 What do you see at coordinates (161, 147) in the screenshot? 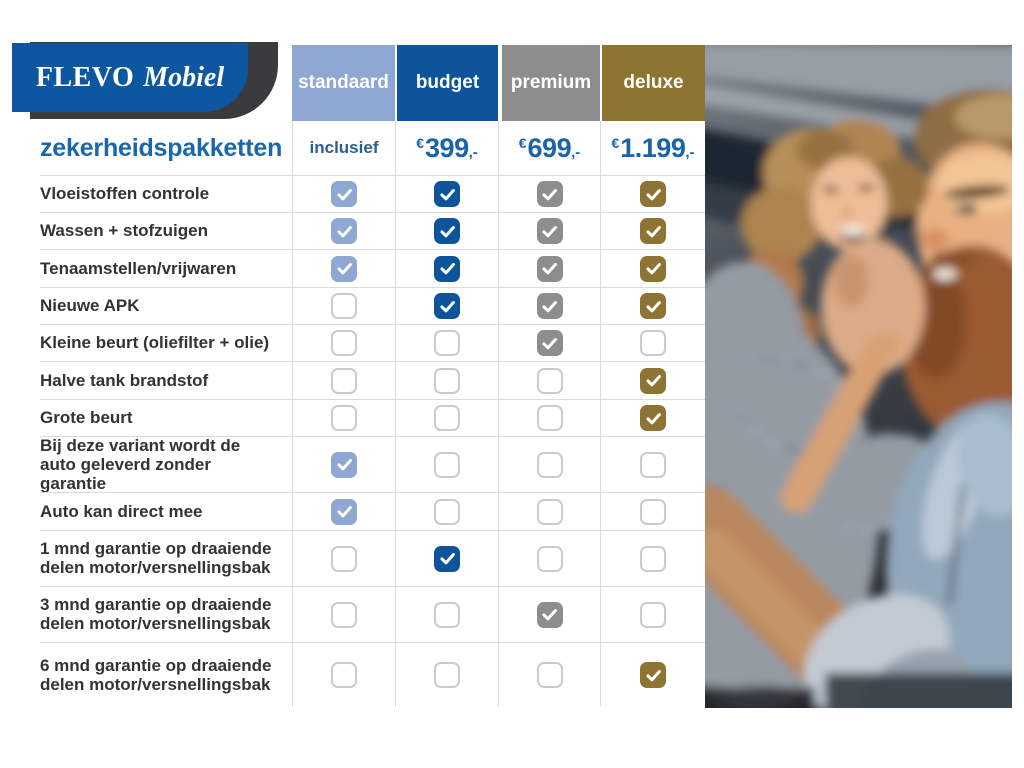
I see `page-title: zekerheidspakketten` at bounding box center [161, 147].